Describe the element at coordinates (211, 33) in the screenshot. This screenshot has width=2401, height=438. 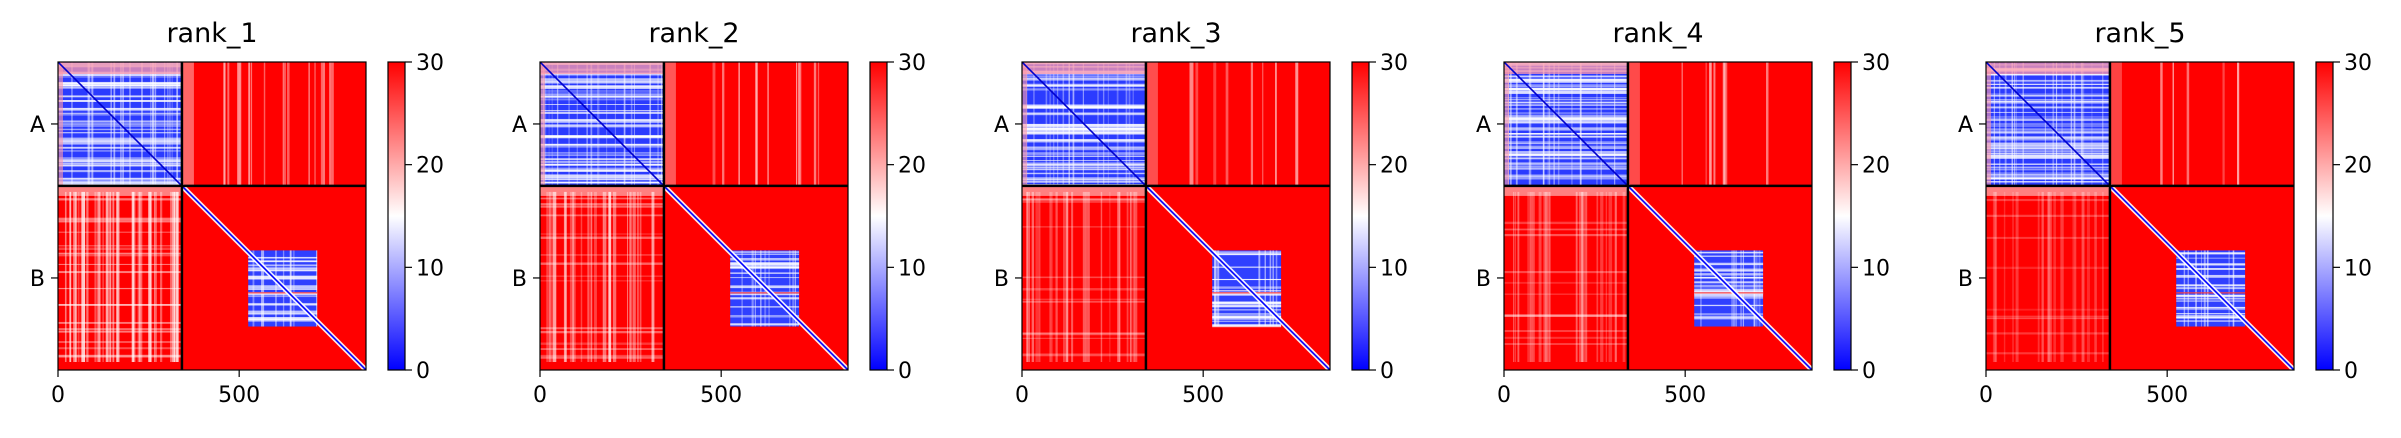
I see `panel-title: rank_1` at that location.